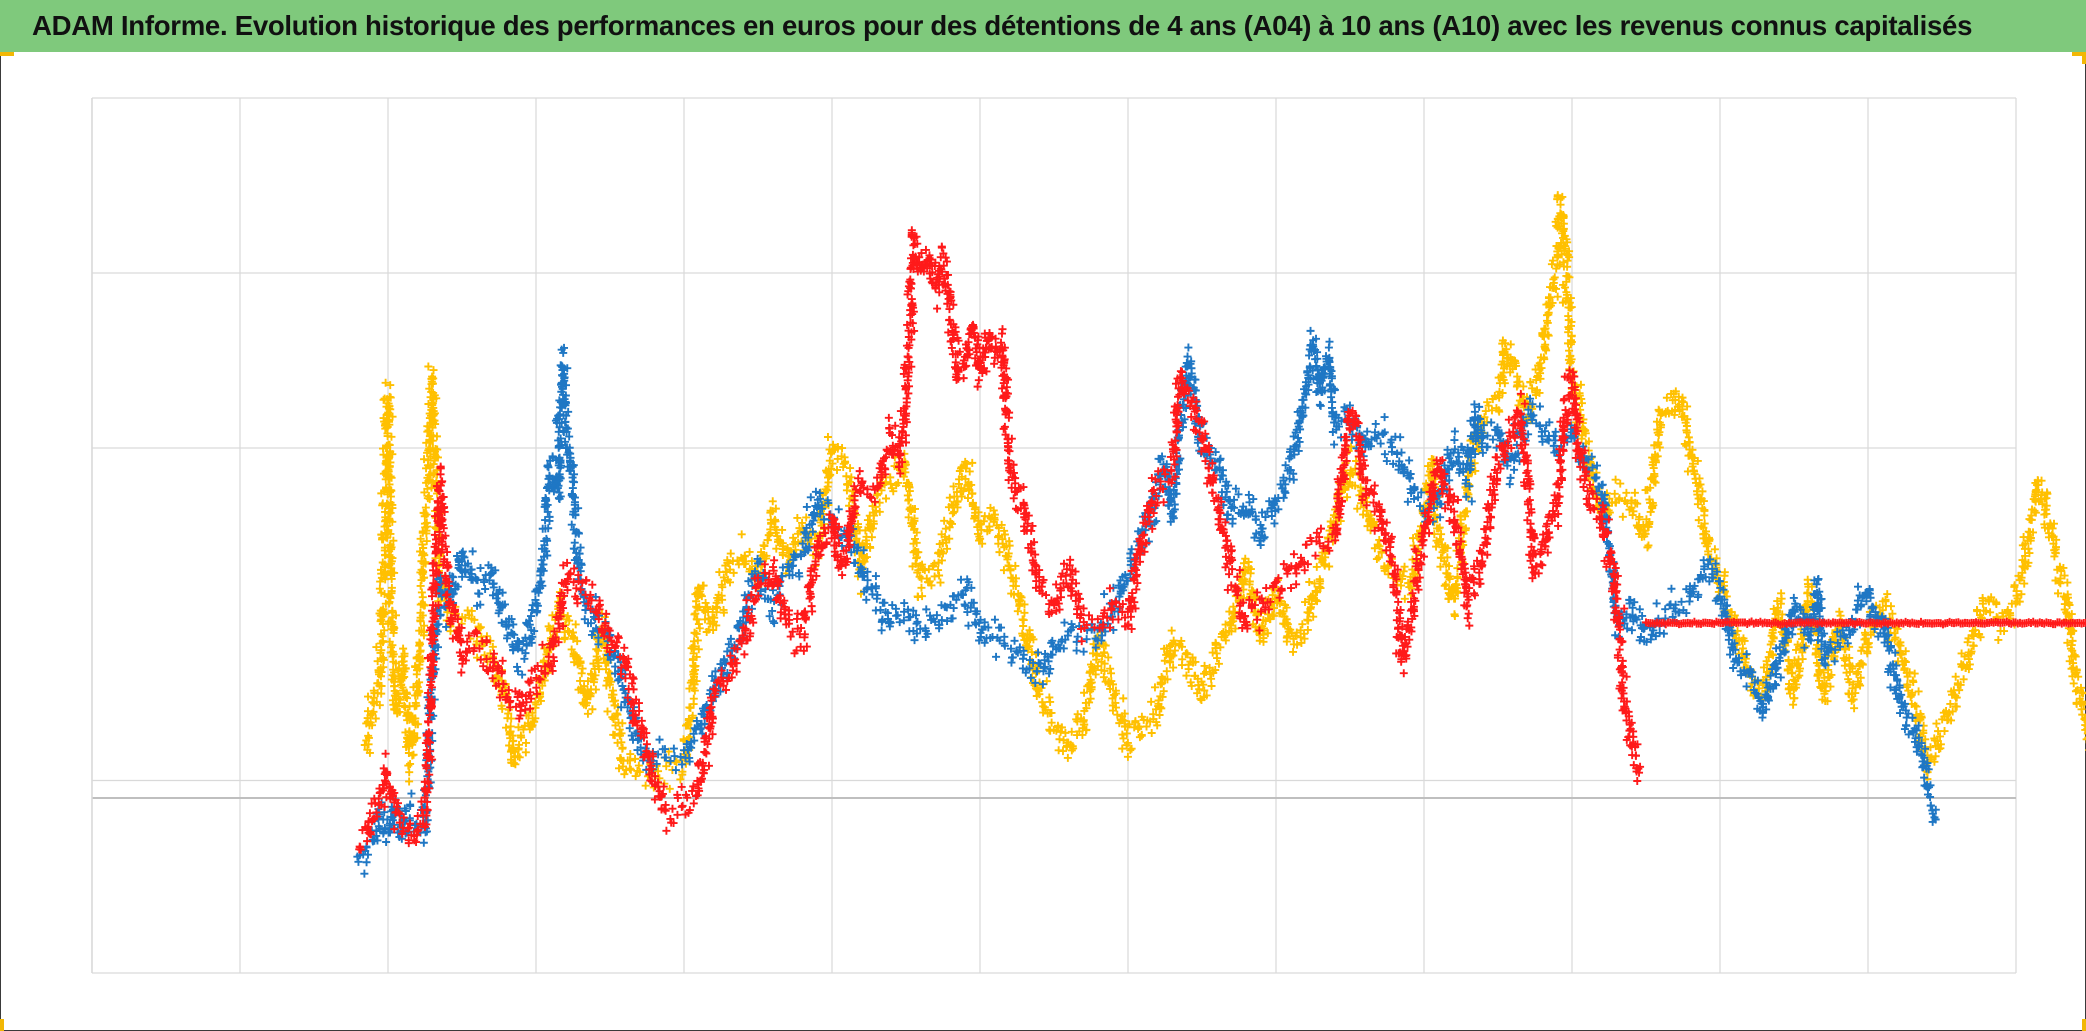  What do you see at coordinates (2079, 54) in the screenshot?
I see `corner-mark-top-right` at bounding box center [2079, 54].